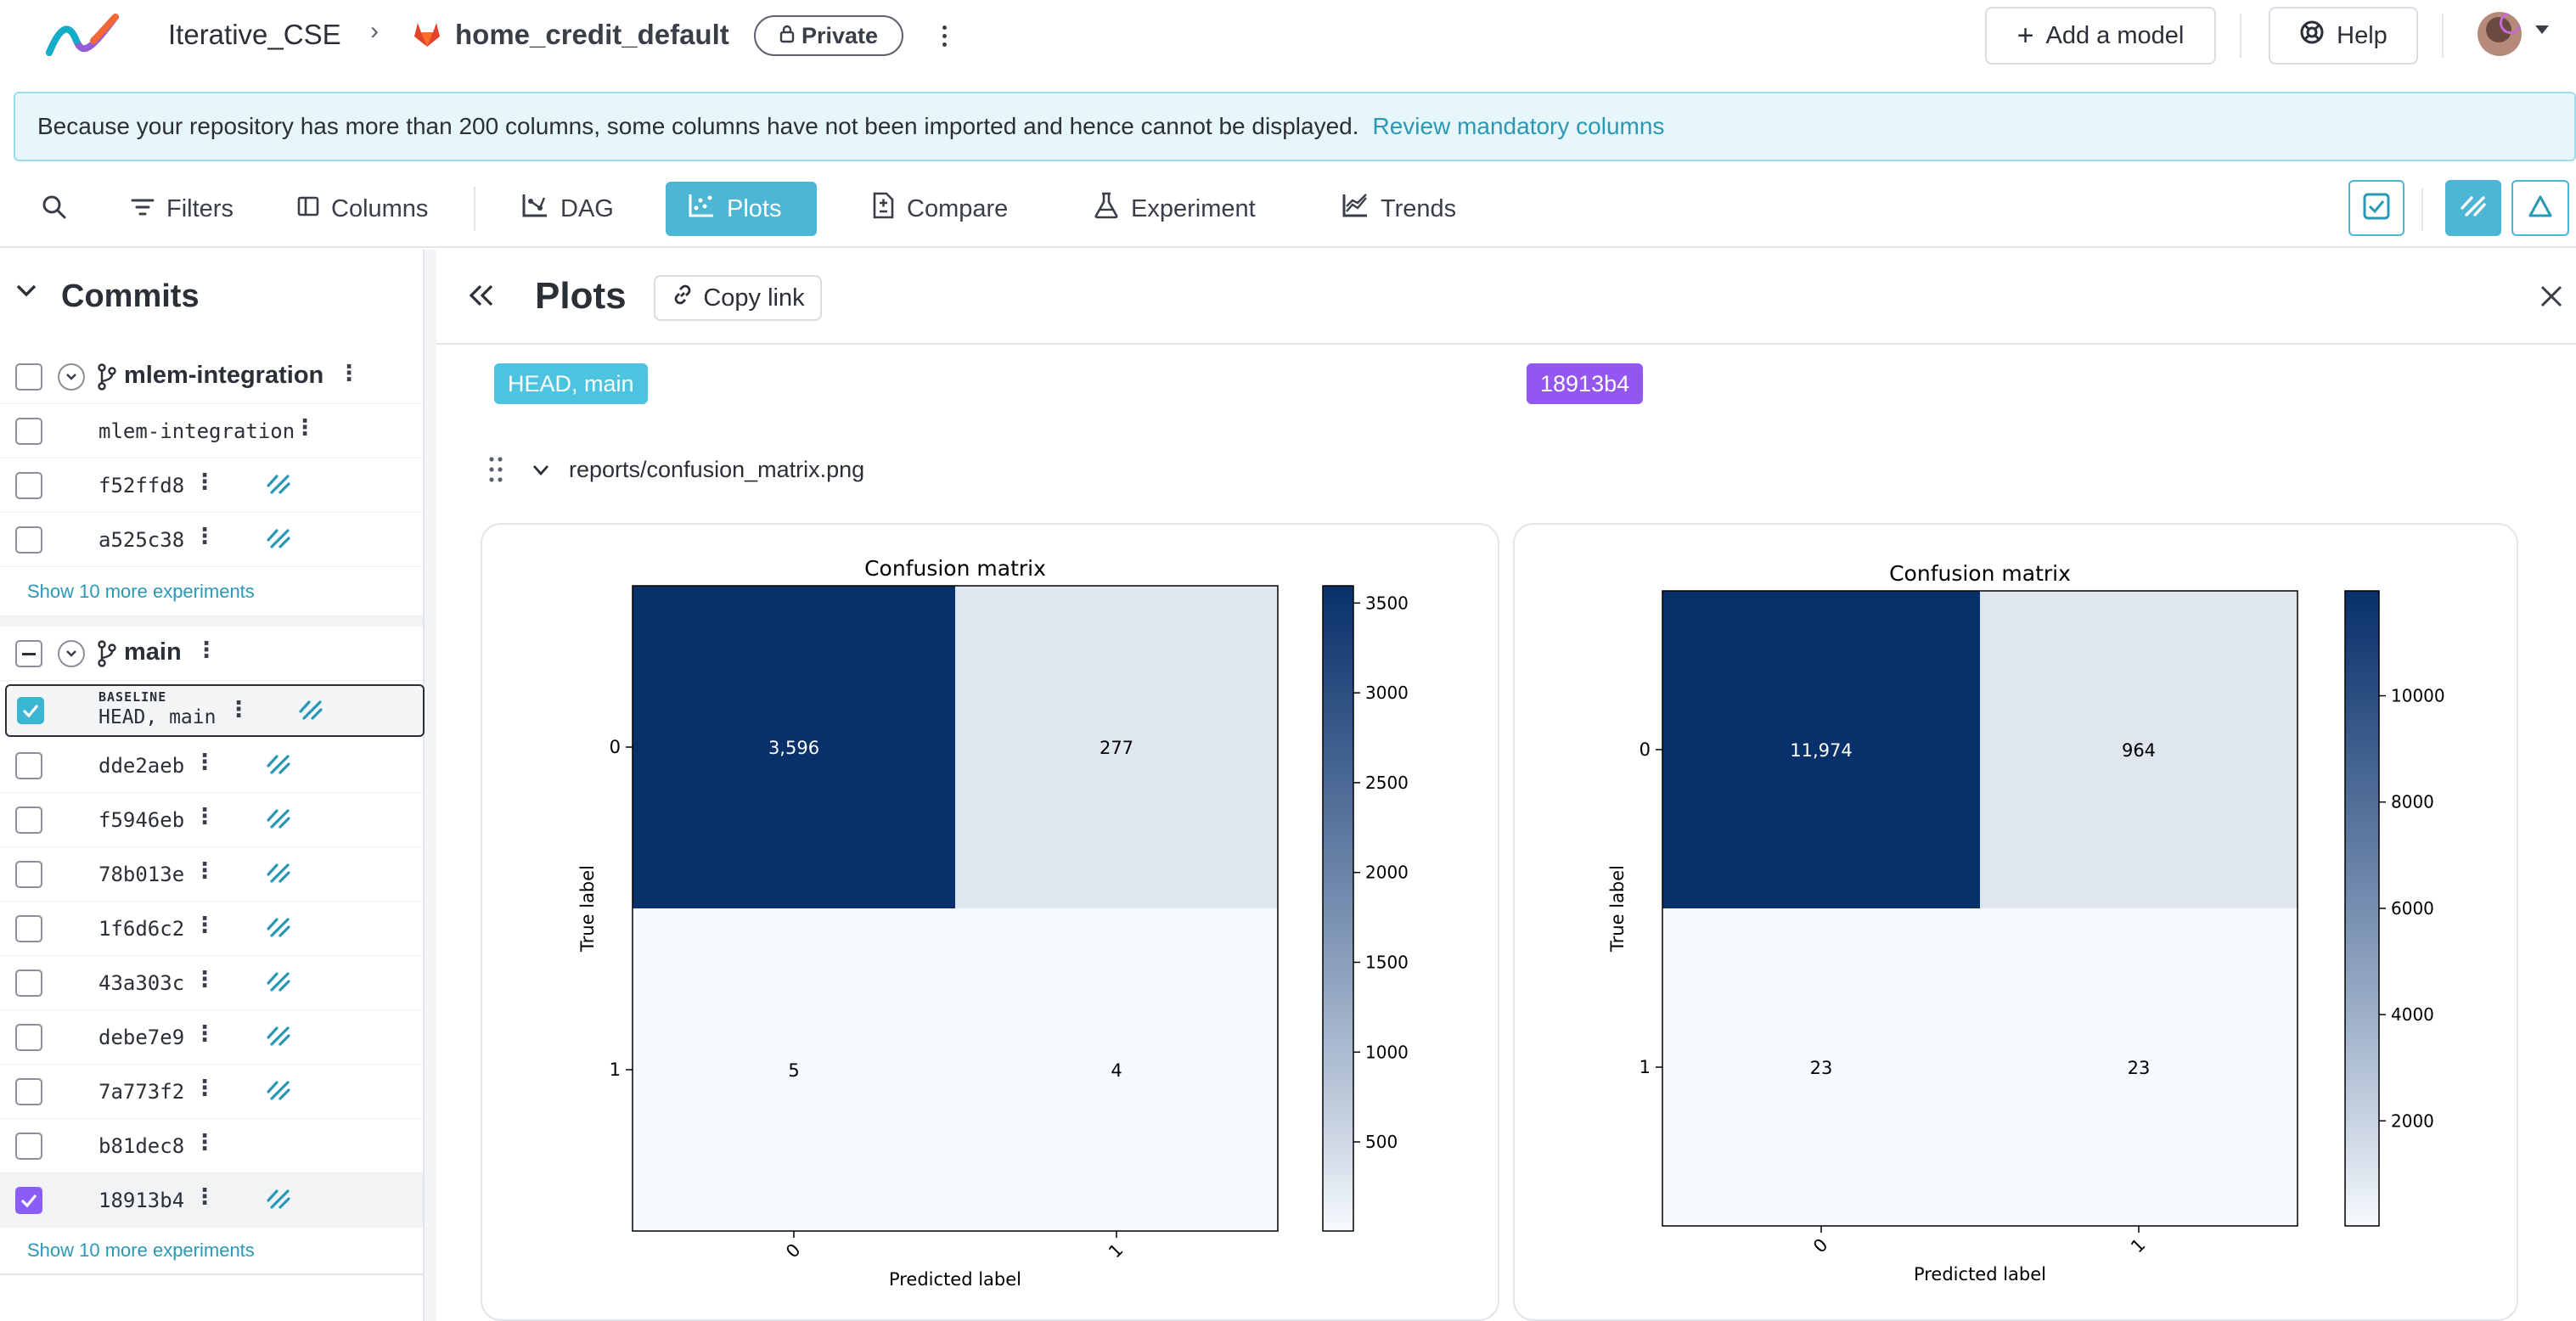  I want to click on commit-row: 7a773f2 ⋮, so click(211, 1092).